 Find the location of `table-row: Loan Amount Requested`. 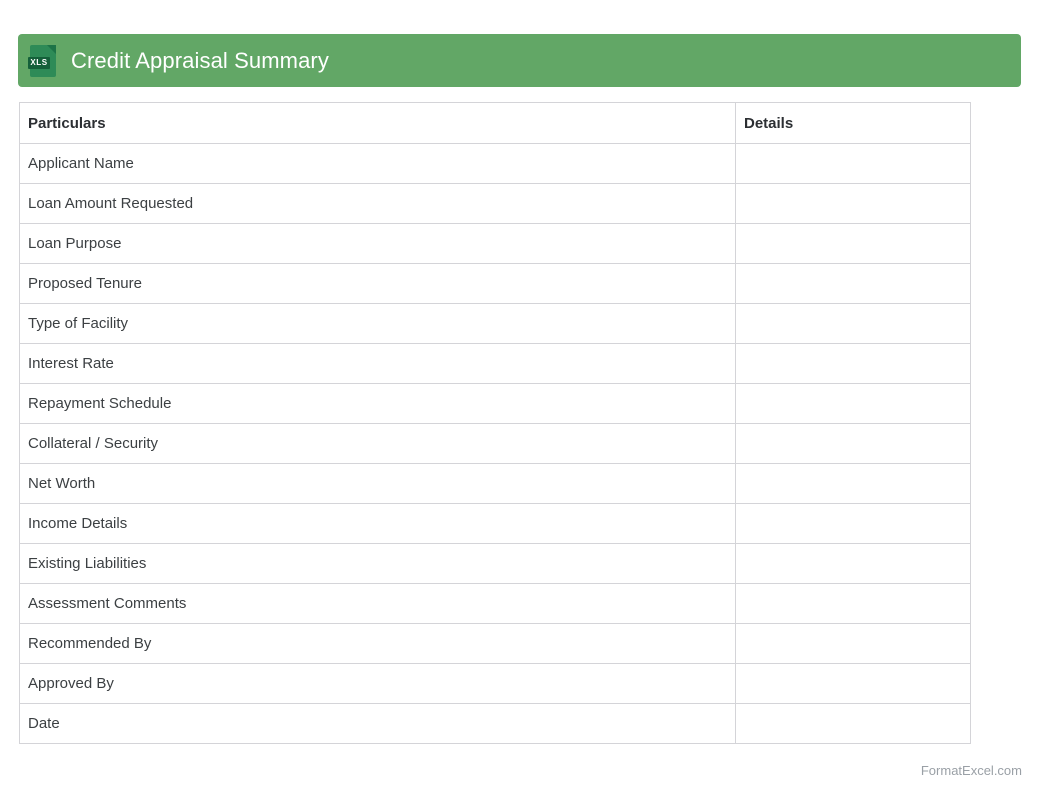

table-row: Loan Amount Requested is located at coordinates (495, 203).